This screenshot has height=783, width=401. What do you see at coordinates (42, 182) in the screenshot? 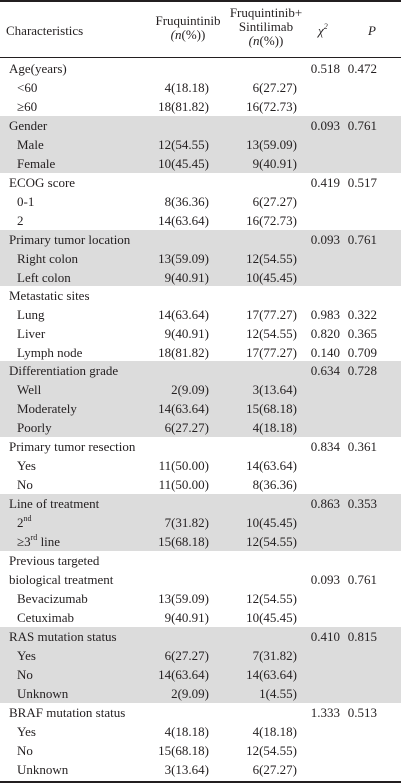
I see `row-label: ECOG score` at bounding box center [42, 182].